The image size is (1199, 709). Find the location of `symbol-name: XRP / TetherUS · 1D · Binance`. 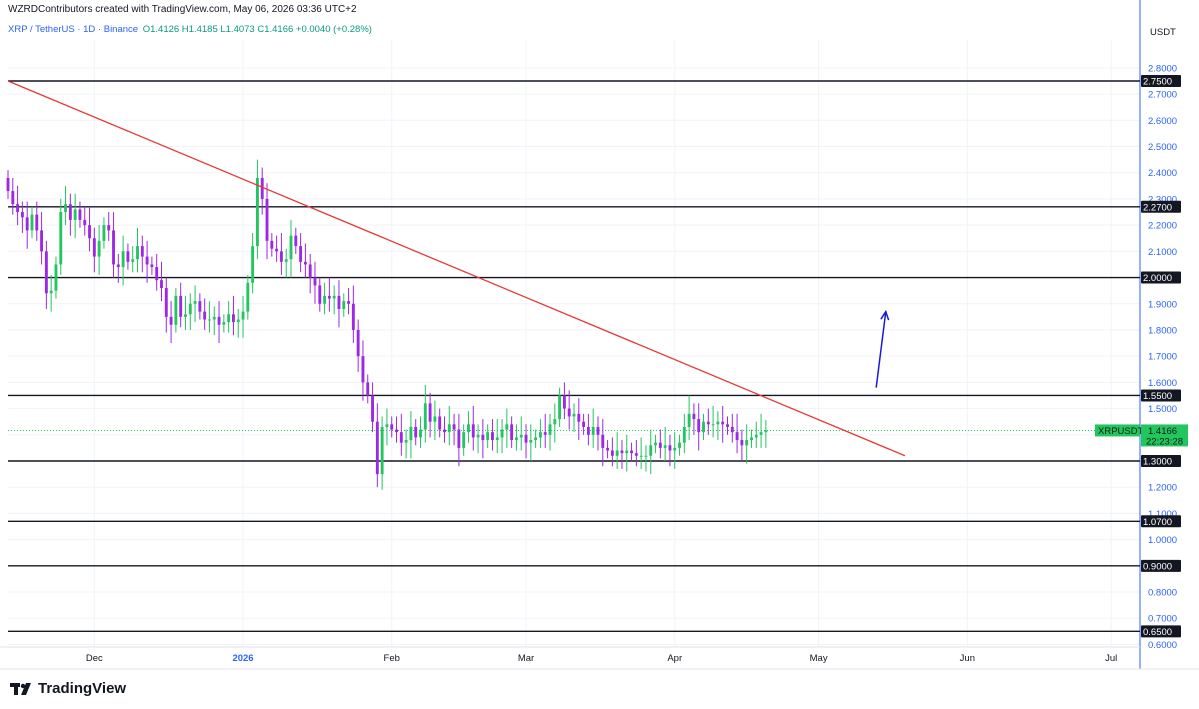

symbol-name: XRP / TetherUS · 1D · Binance is located at coordinates (73, 29).